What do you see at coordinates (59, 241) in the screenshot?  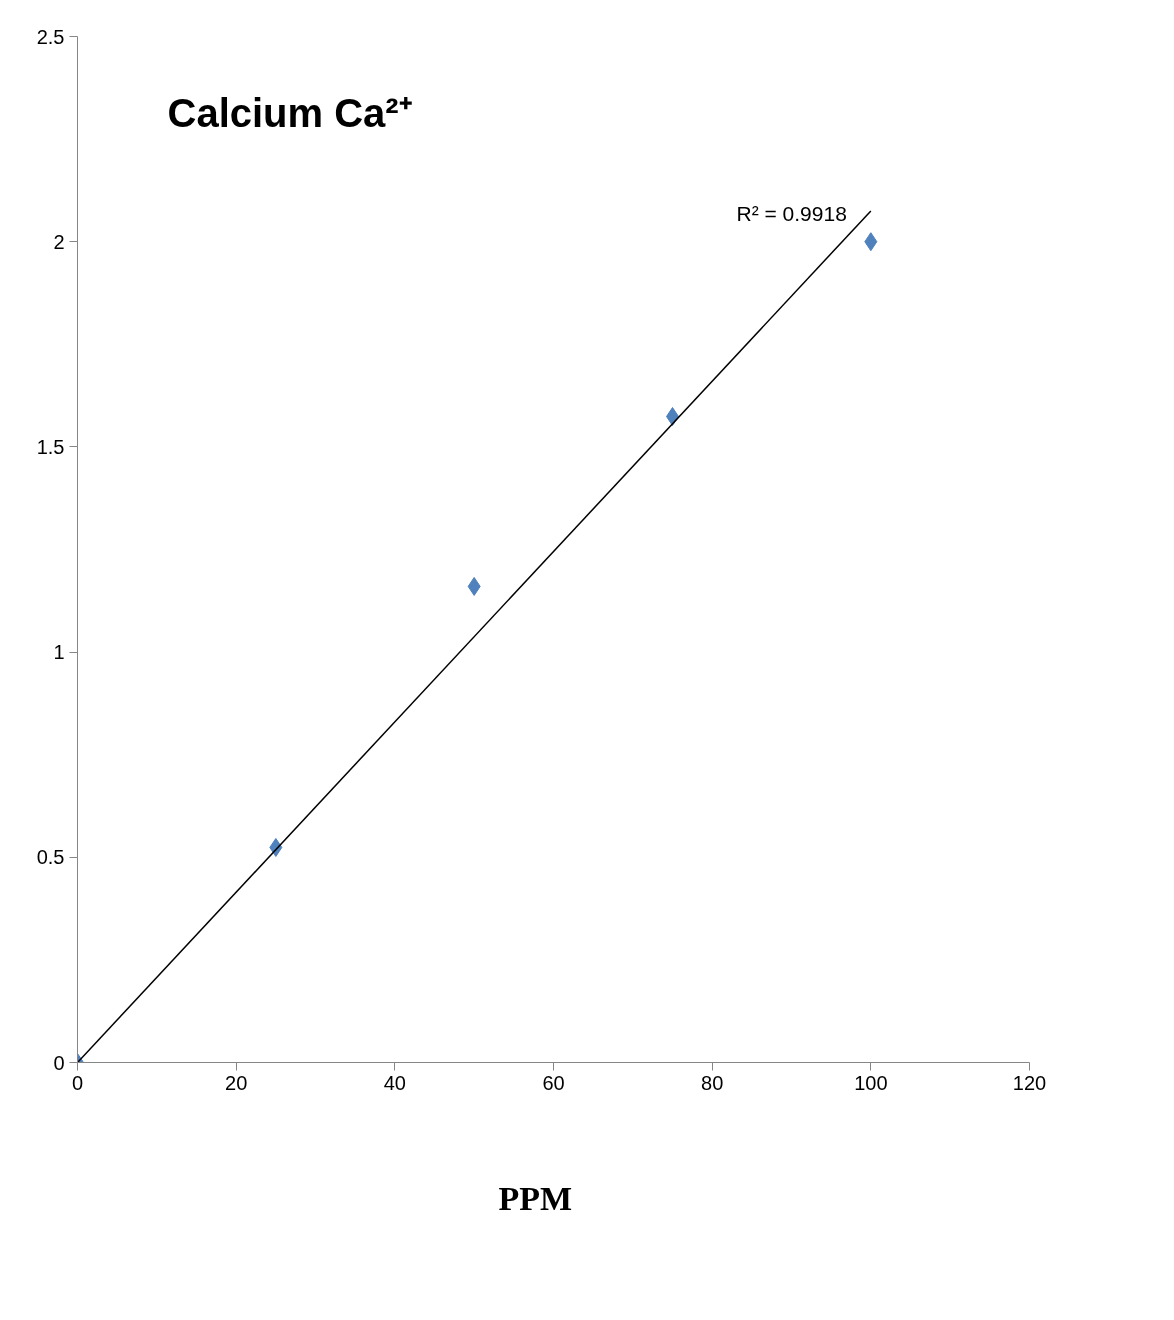 I see `y-tick-label: 2` at bounding box center [59, 241].